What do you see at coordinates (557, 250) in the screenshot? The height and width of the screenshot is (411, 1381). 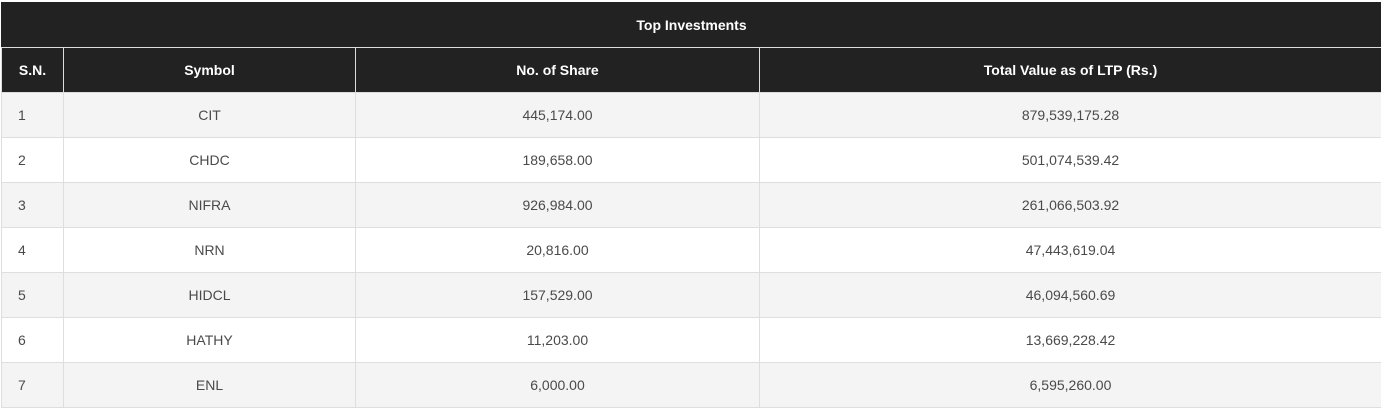 I see `cell-no-of-share: 20,816.00` at bounding box center [557, 250].